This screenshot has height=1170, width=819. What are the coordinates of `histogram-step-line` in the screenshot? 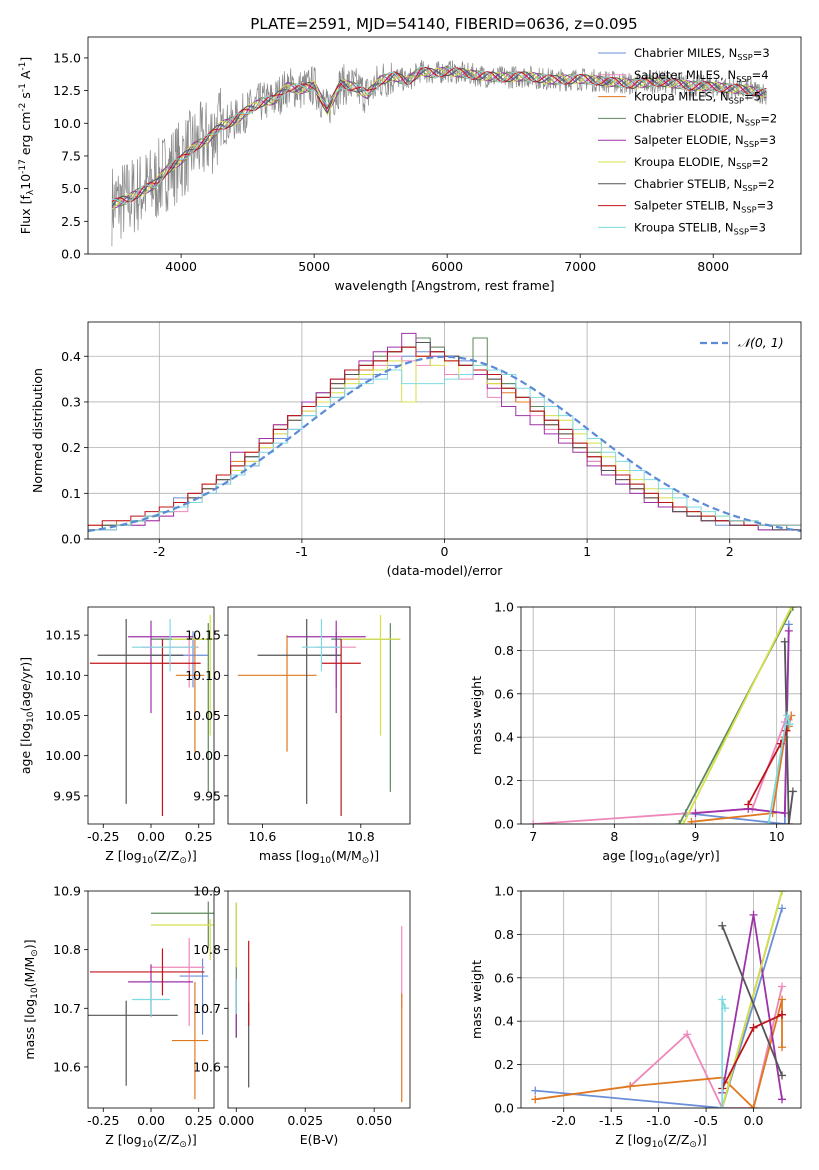 It's located at (444, 442).